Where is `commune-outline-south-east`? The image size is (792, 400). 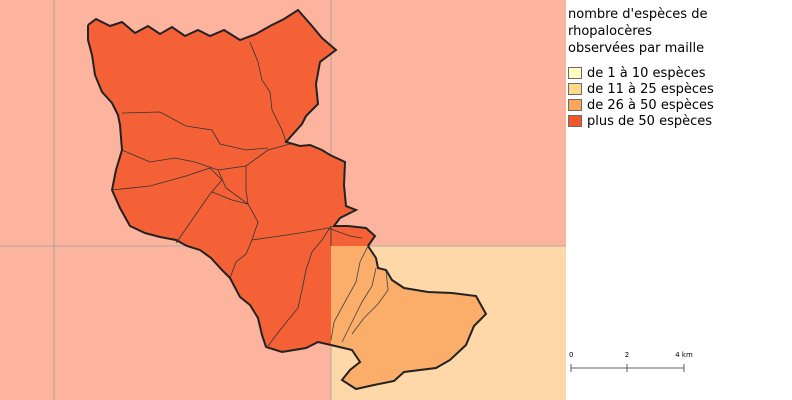 commune-outline-south-east is located at coordinates (409, 318).